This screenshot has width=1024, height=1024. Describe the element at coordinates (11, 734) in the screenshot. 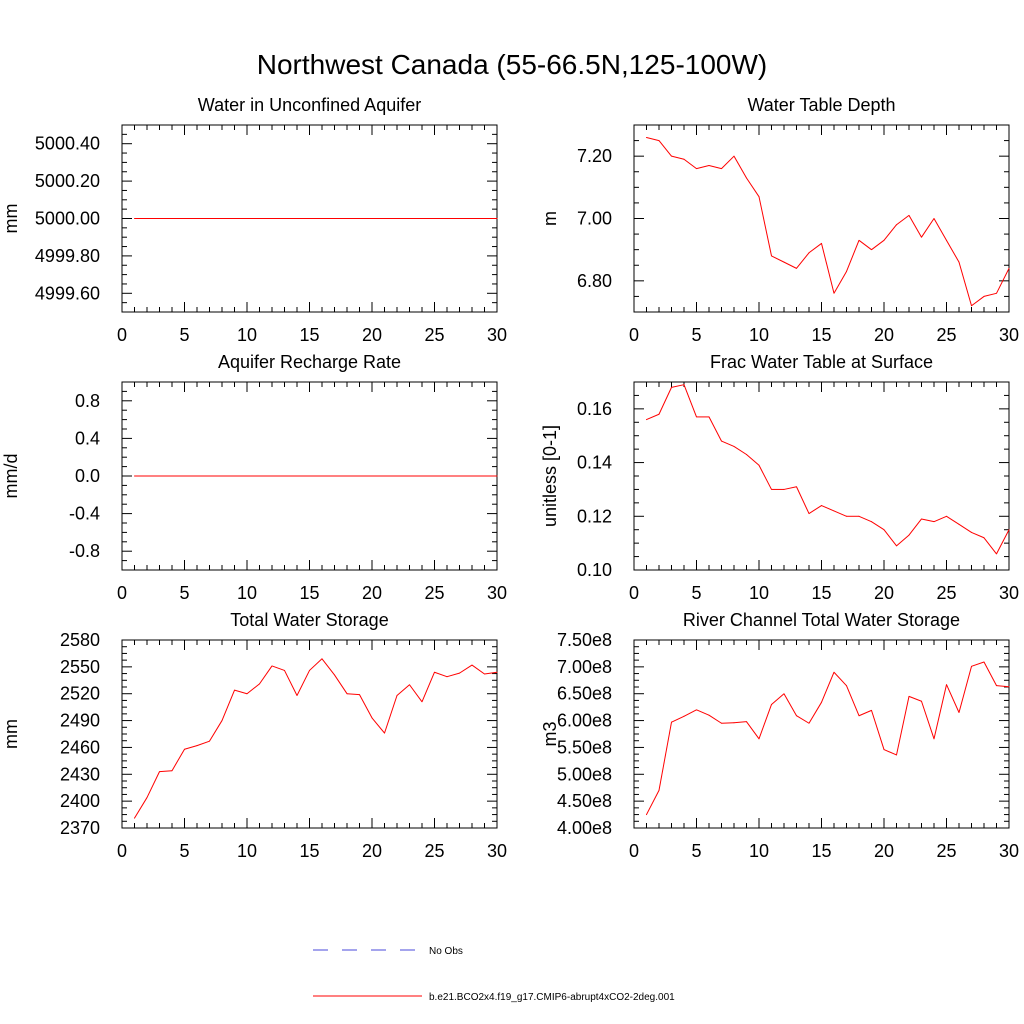

I see `y-axis-label: mm` at that location.